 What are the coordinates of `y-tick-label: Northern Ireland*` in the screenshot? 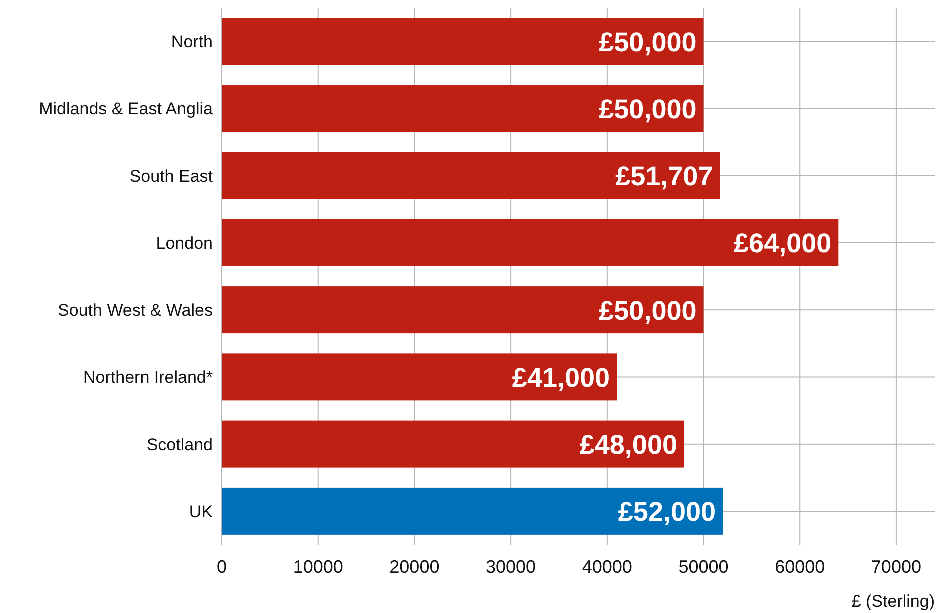 It's located at (149, 378).